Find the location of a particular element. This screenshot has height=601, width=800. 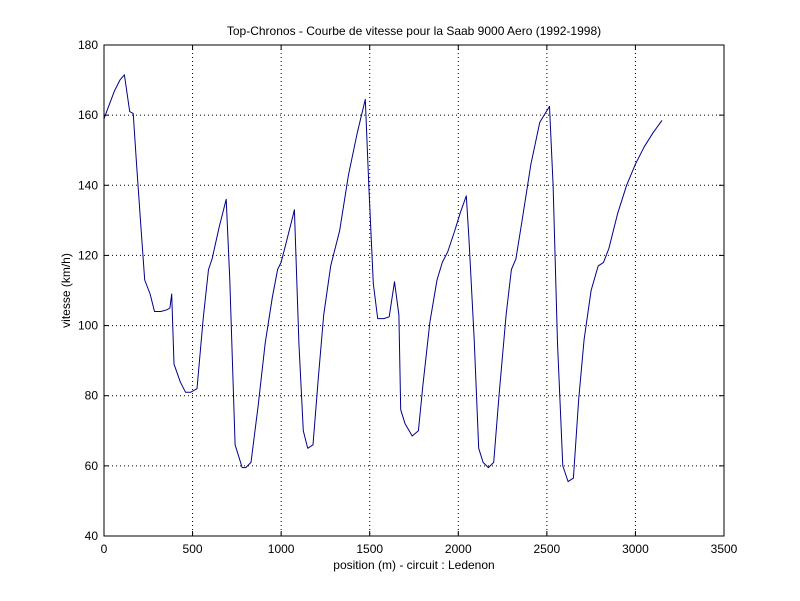

y-axis-label: vitesse (km/h) is located at coordinates (66, 290).